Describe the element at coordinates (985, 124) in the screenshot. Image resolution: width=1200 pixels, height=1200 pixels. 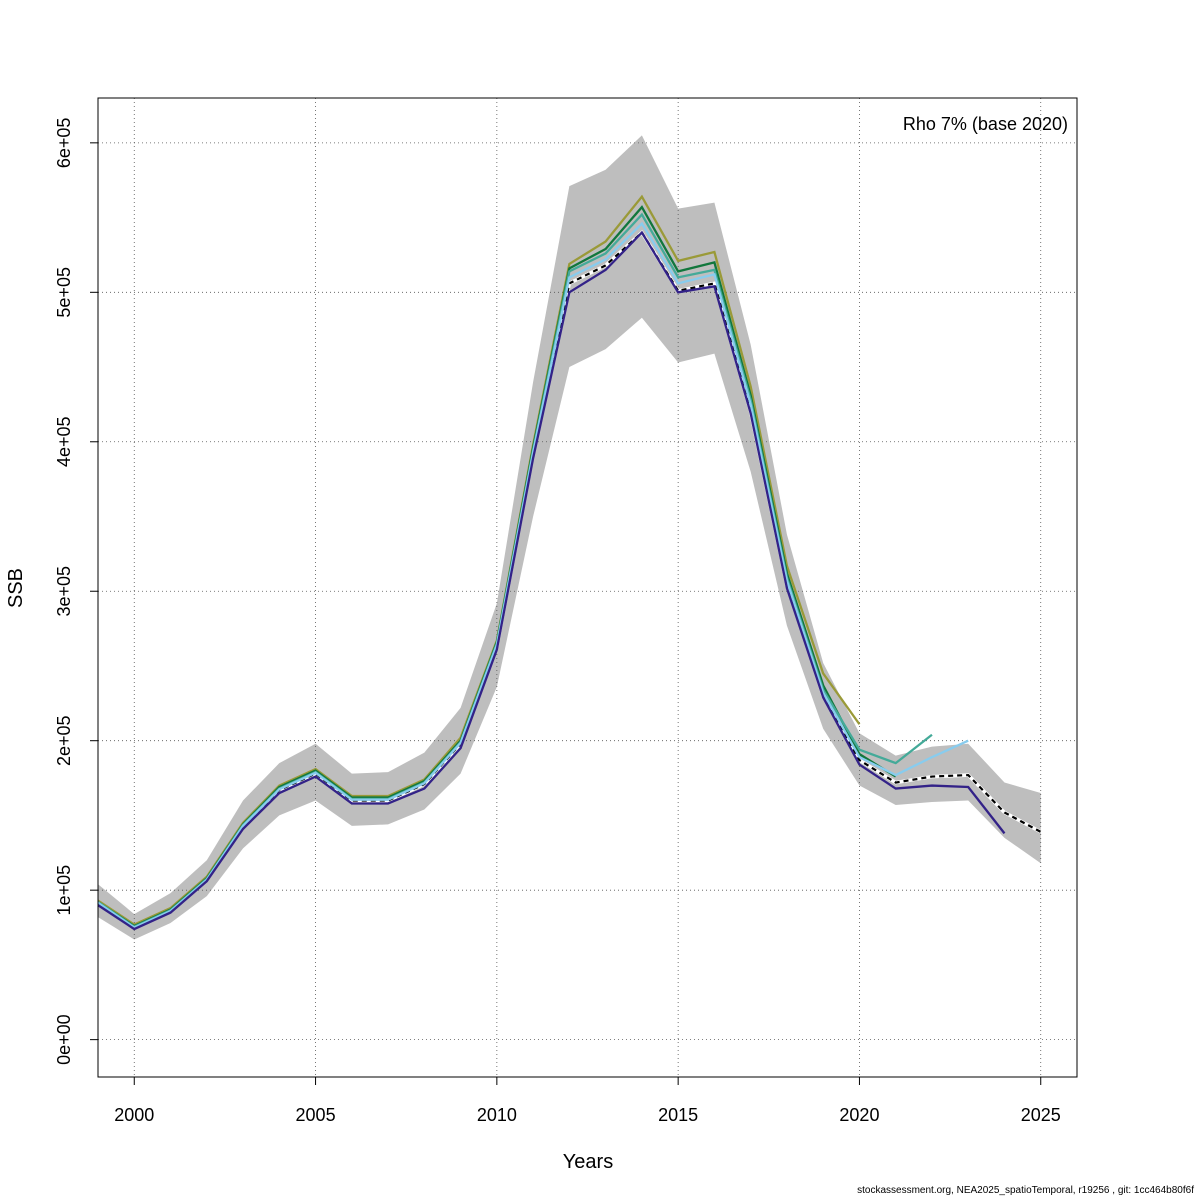
I see `annotation-text: Rho 7% (base 2020)` at that location.